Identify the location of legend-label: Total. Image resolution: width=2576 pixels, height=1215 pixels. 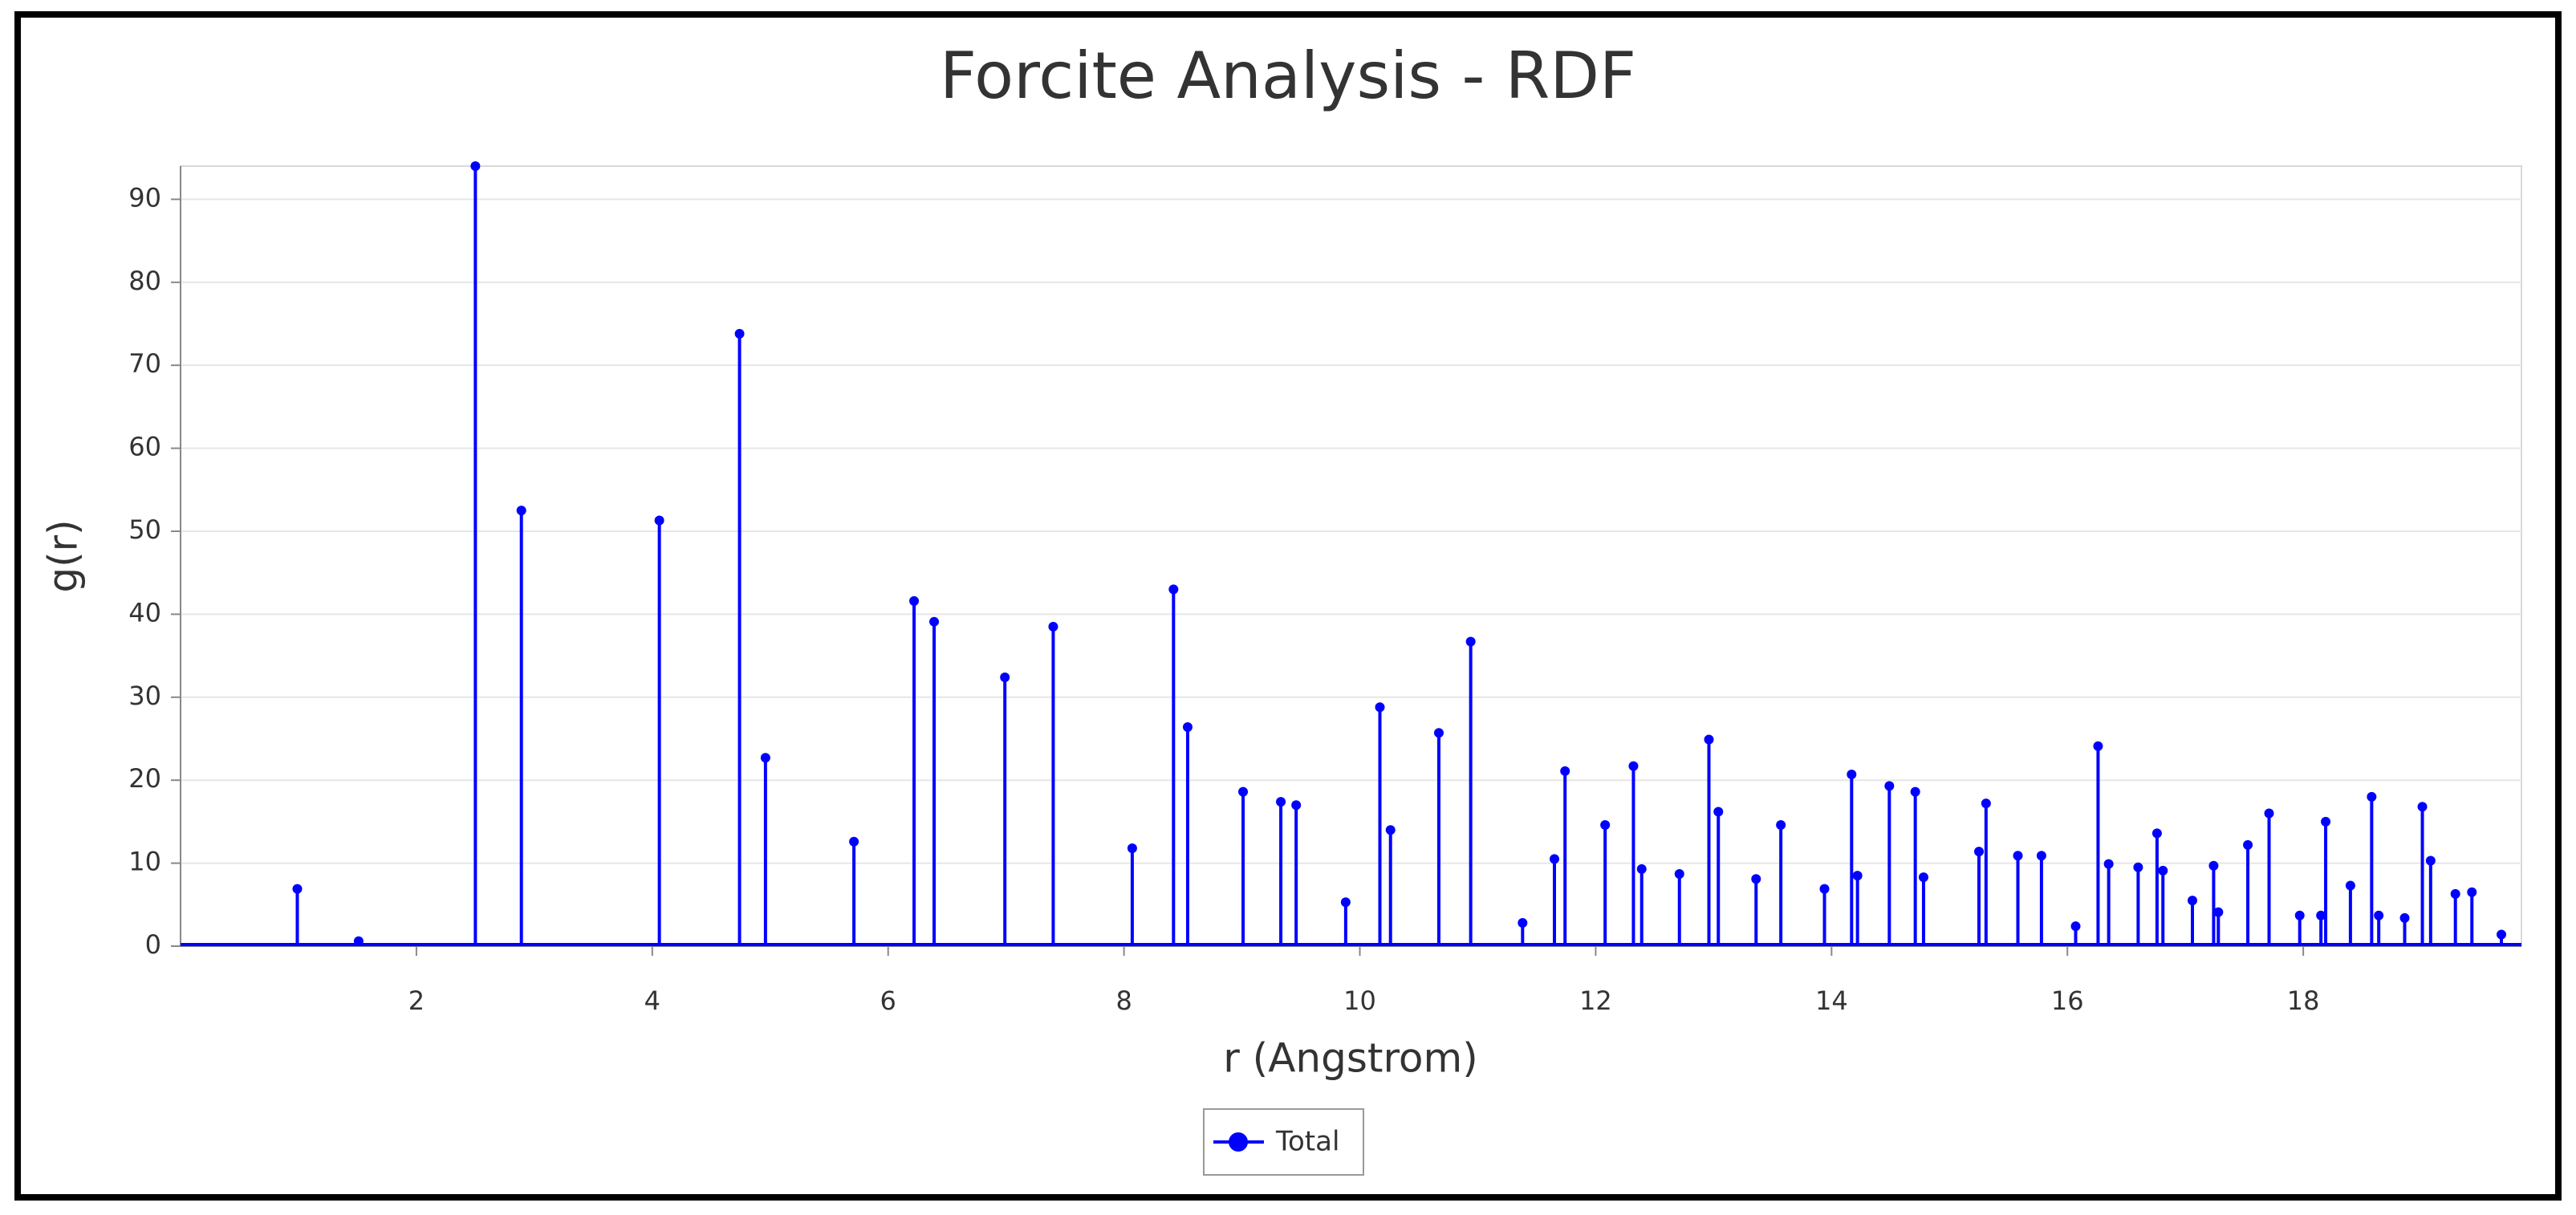
(1307, 1142).